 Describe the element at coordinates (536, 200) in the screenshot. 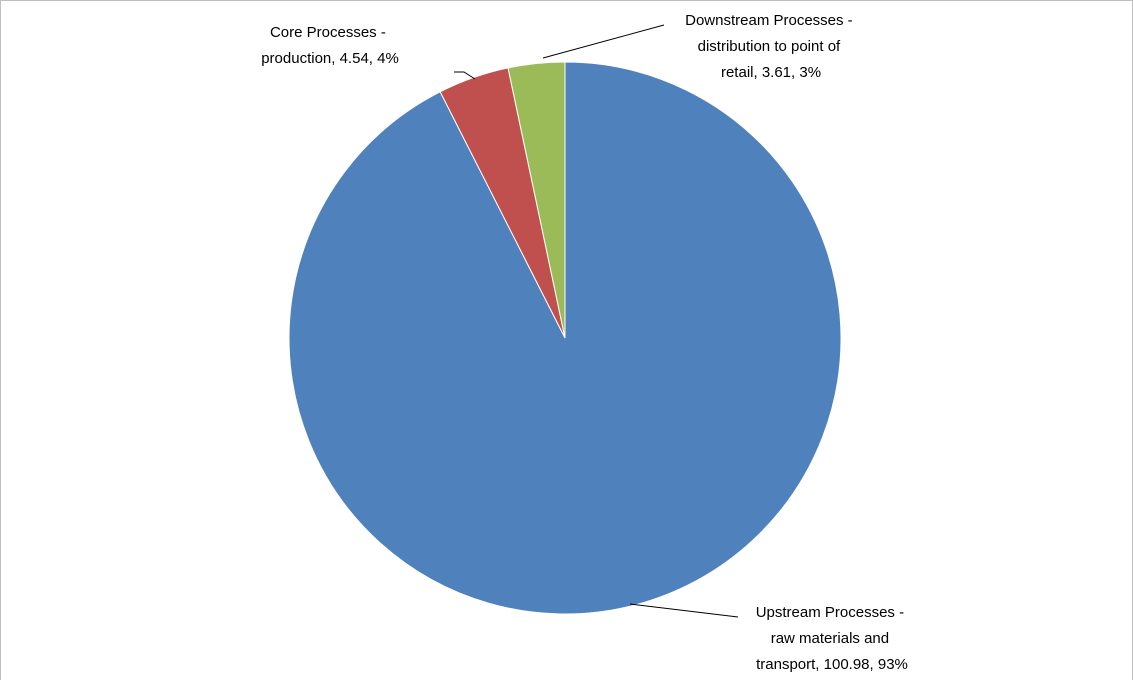

I see `pie-slice-downstream` at that location.